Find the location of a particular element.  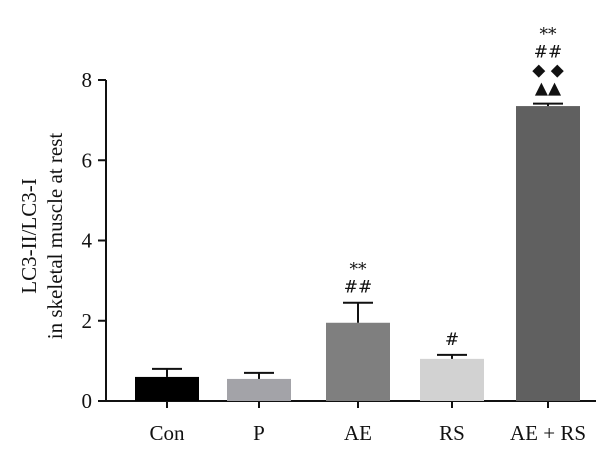

bar-ae-rs is located at coordinates (548, 254).